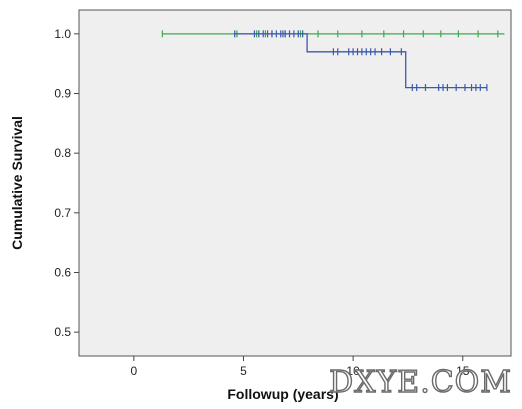  Describe the element at coordinates (282, 394) in the screenshot. I see `x-axis-title: Followup (years)` at that location.